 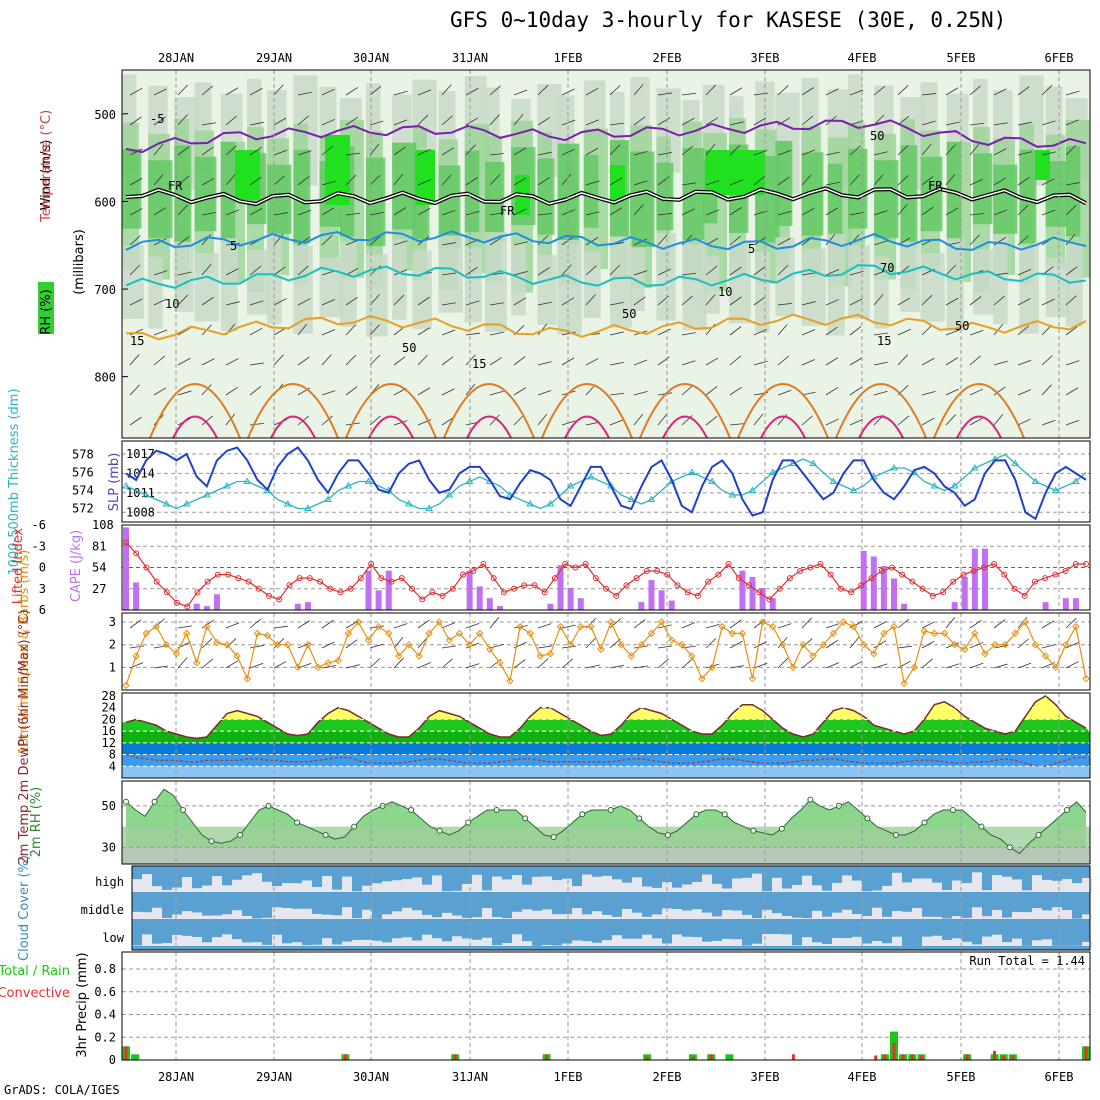 What do you see at coordinates (24, 908) in the screenshot?
I see `cloud-axis-label: Cloud Cover (%)` at bounding box center [24, 908].